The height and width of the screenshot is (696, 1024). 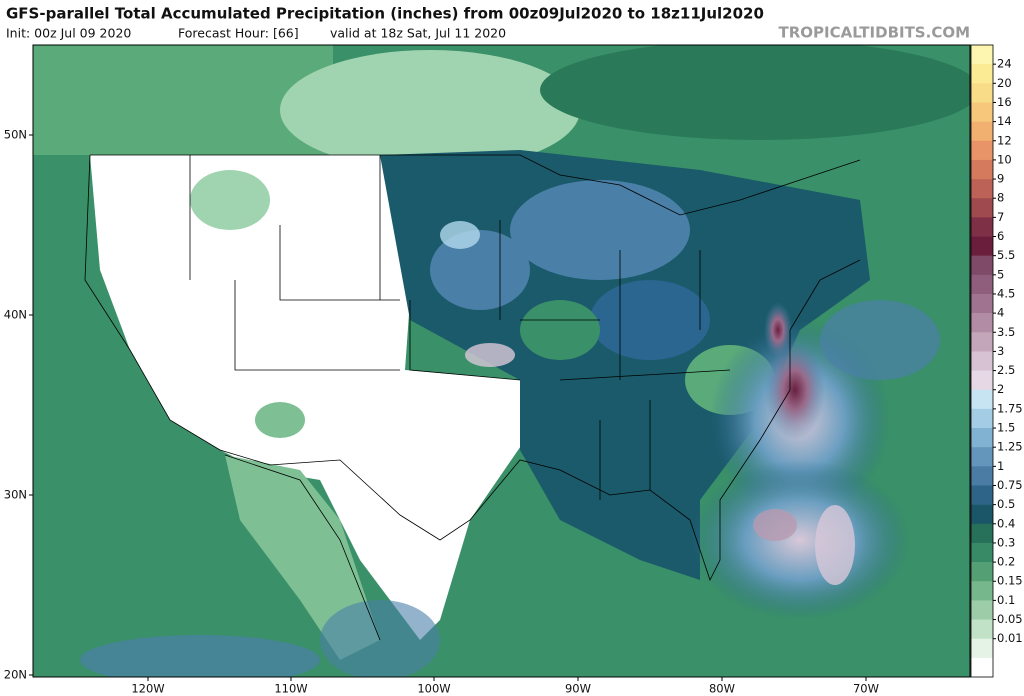 I want to click on colorbar-label: 9, so click(x=1000, y=179).